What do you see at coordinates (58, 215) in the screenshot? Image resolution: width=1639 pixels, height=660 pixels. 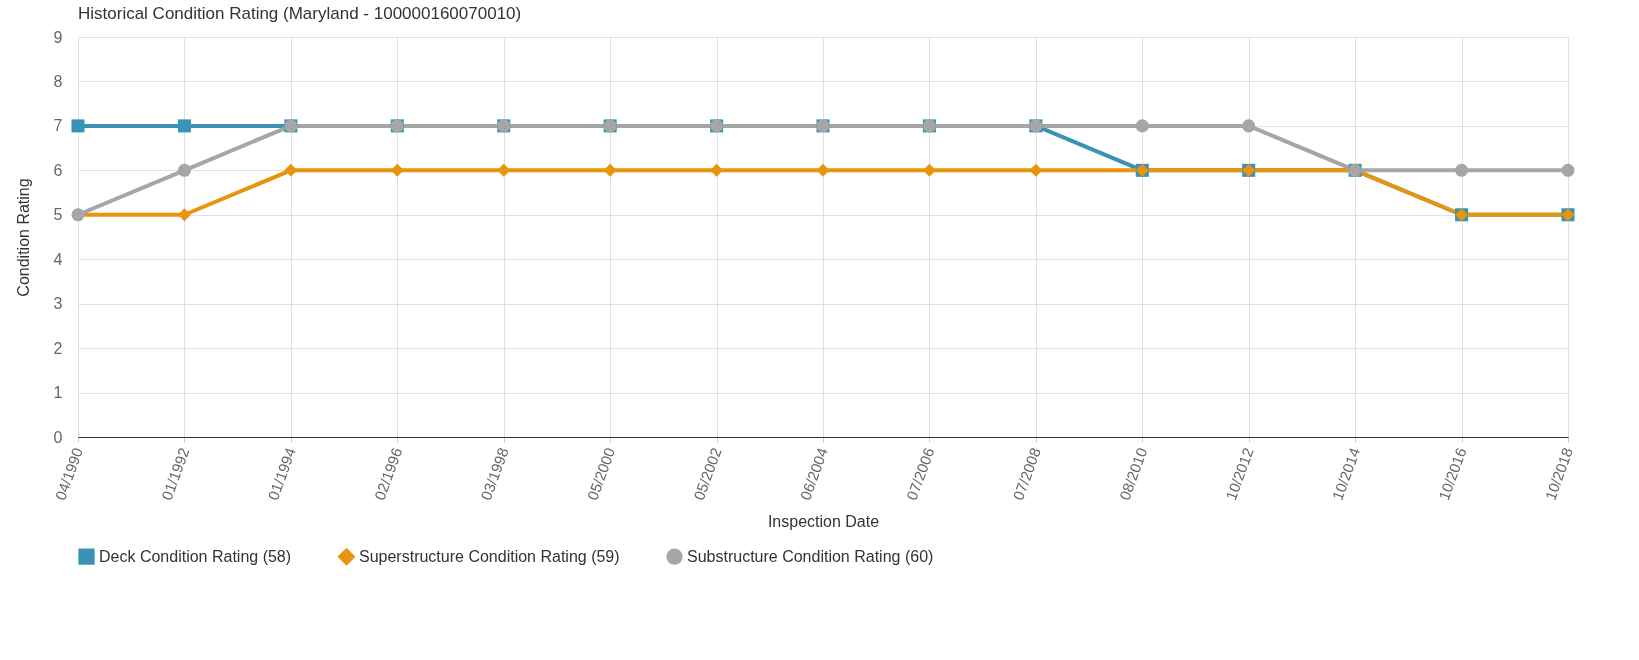 I see `y-tick-label: 5` at bounding box center [58, 215].